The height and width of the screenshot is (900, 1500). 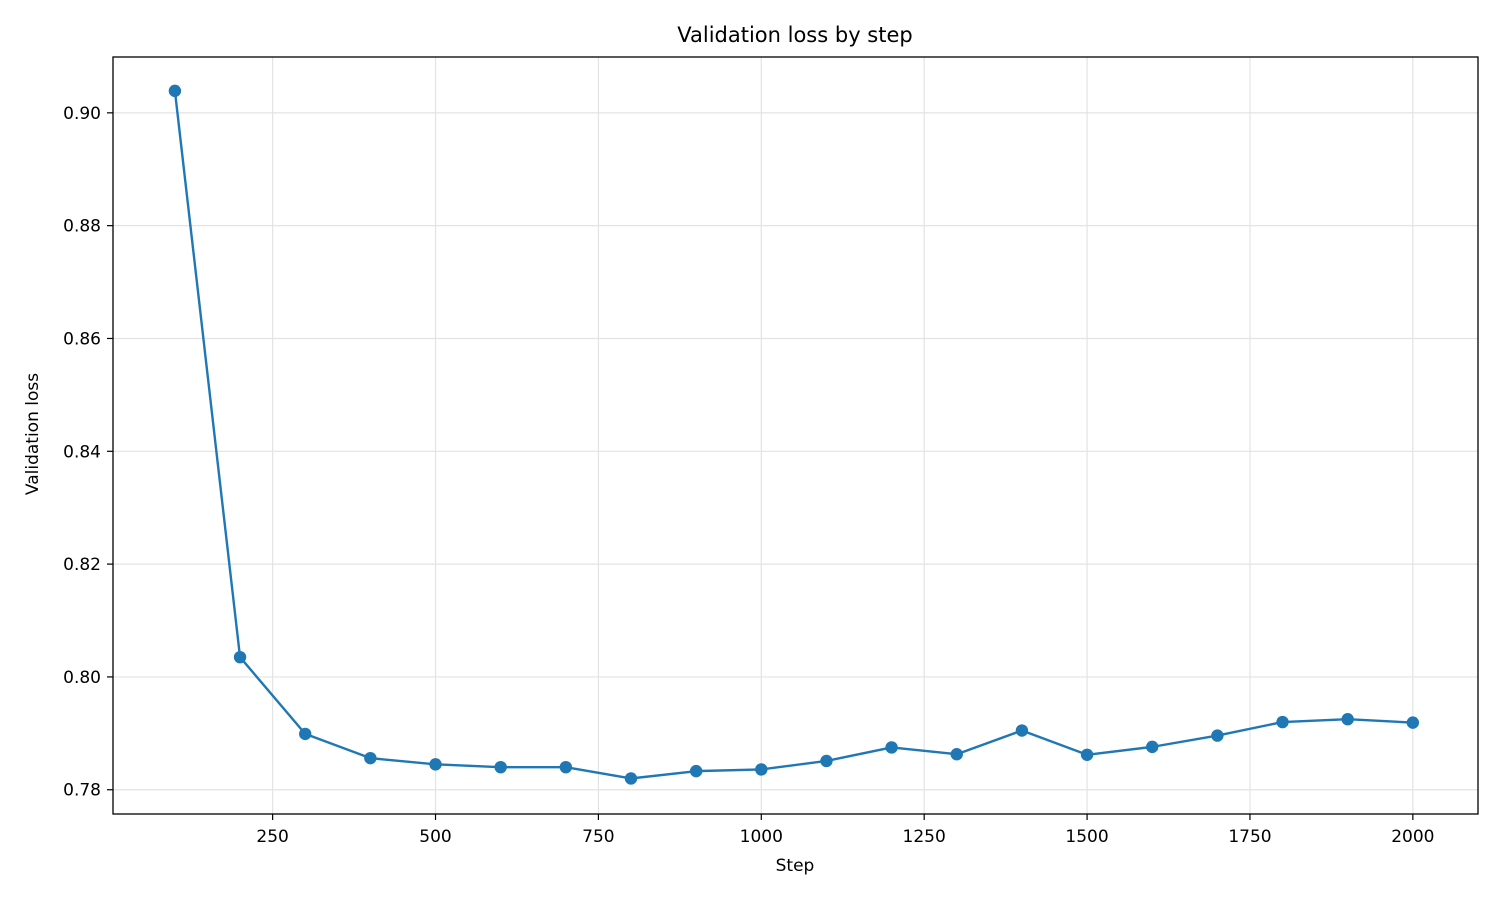 I want to click on x-axis-label: Step, so click(x=795, y=866).